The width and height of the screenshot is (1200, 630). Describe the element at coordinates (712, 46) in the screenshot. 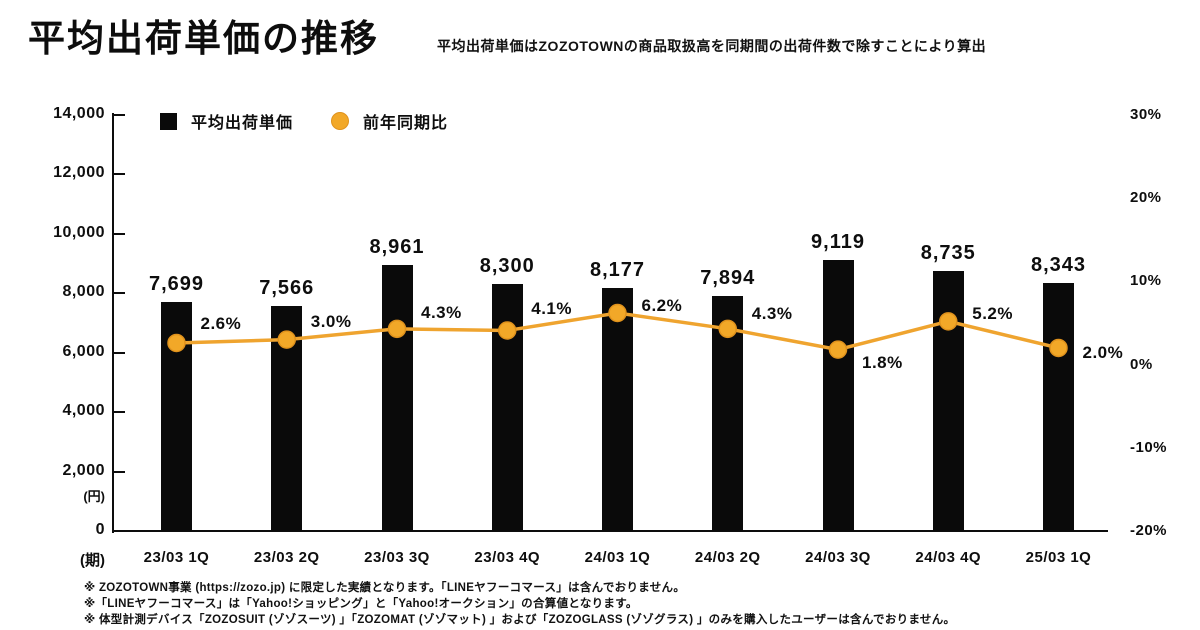

I see `chart-subtitle: 平均出荷単価はZOZOTOWNの商品取扱高を同期間の出荷件数で除すことにより算出` at that location.